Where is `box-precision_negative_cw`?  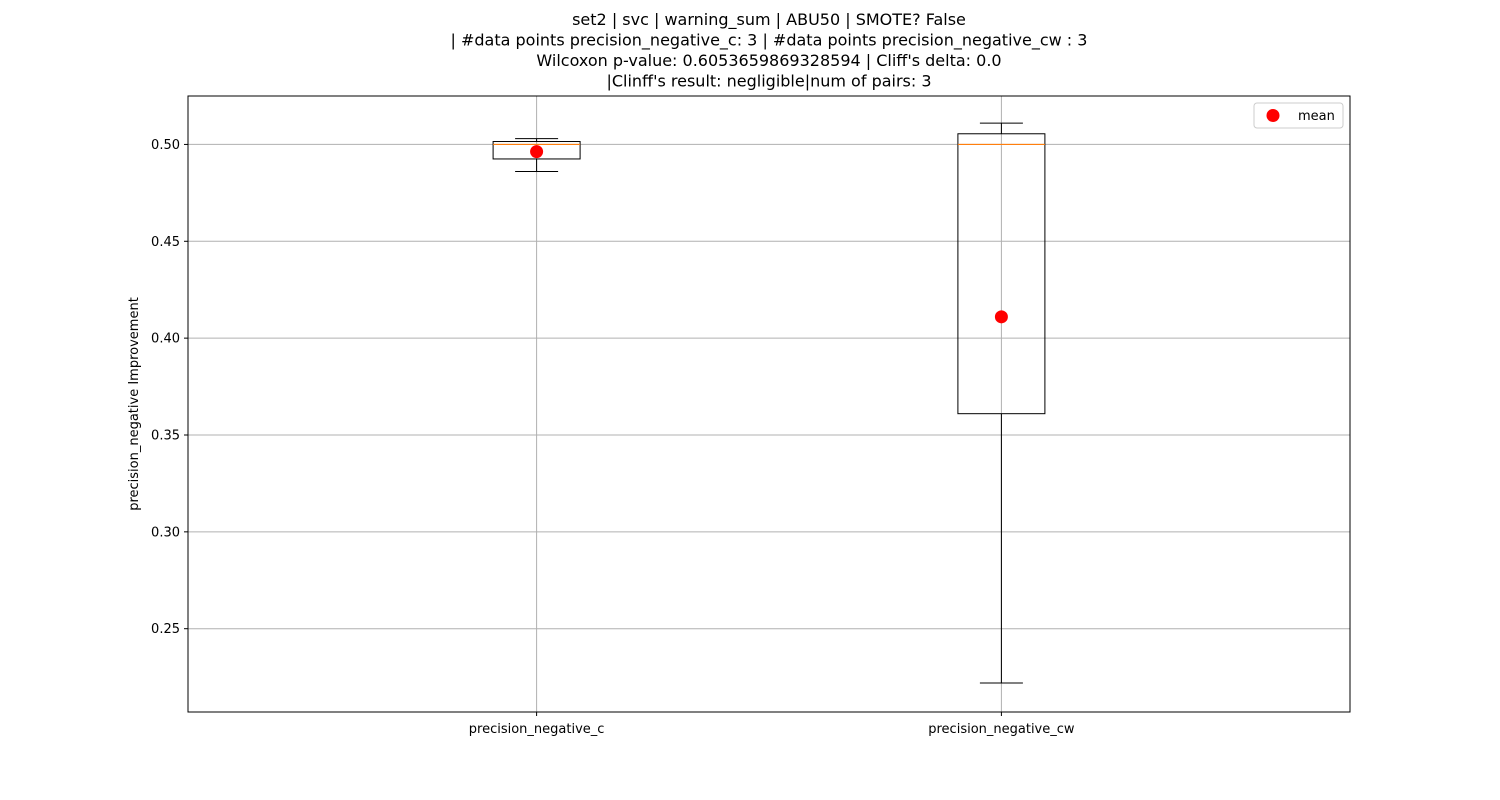
box-precision_negative_cw is located at coordinates (1001, 403).